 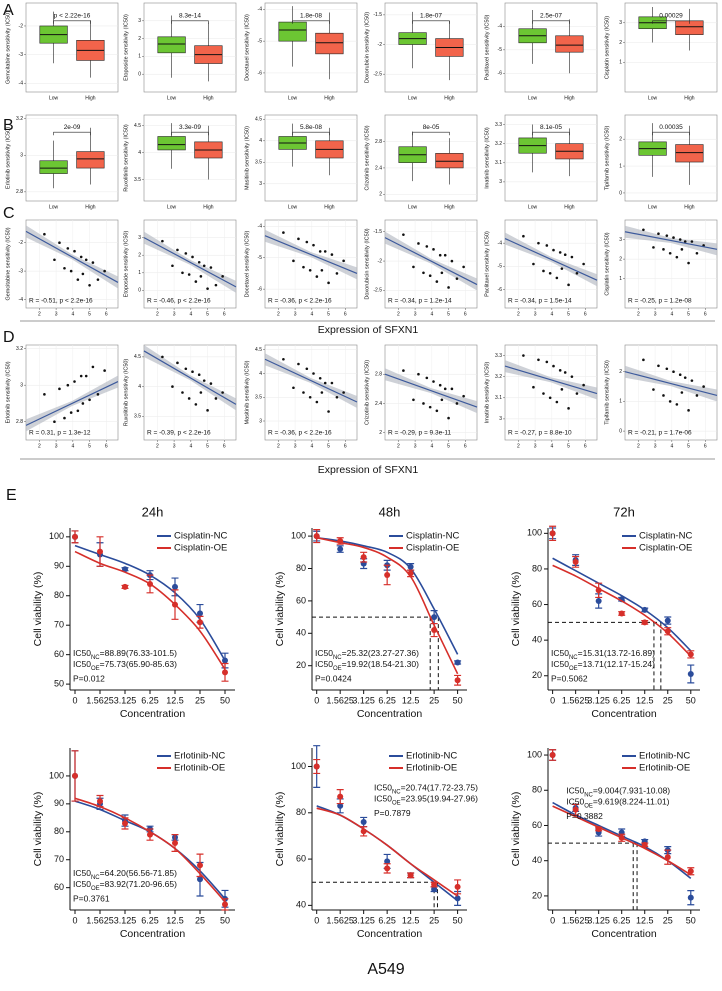 What do you see at coordinates (537, 675) in the screenshot?
I see `y-tick-label: 20` at bounding box center [537, 675].